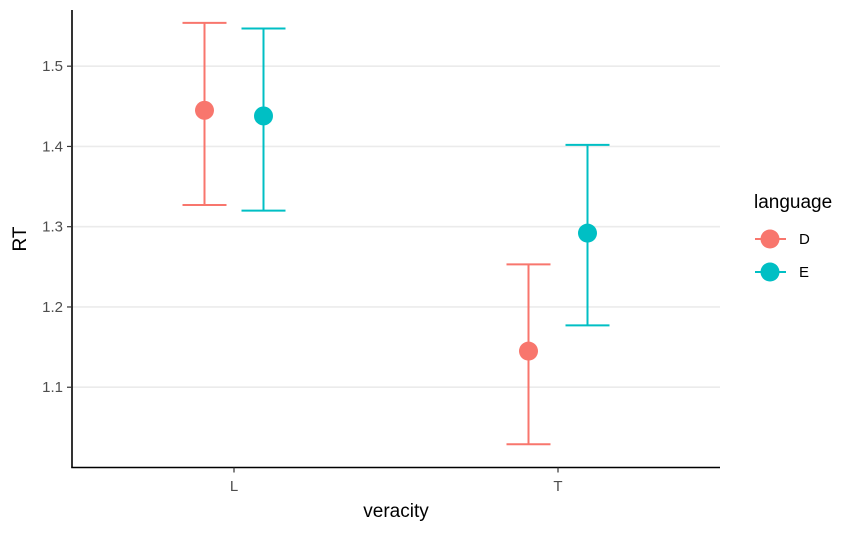  I want to click on y-tick-label: 1.3, so click(52, 227).